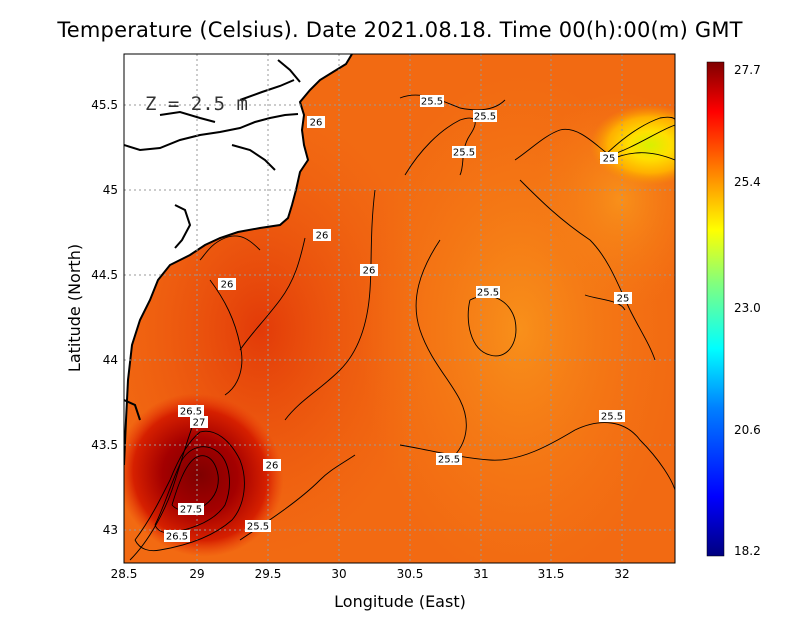  Describe the element at coordinates (747, 182) in the screenshot. I see `colorbar-tick: 25.4` at that location.